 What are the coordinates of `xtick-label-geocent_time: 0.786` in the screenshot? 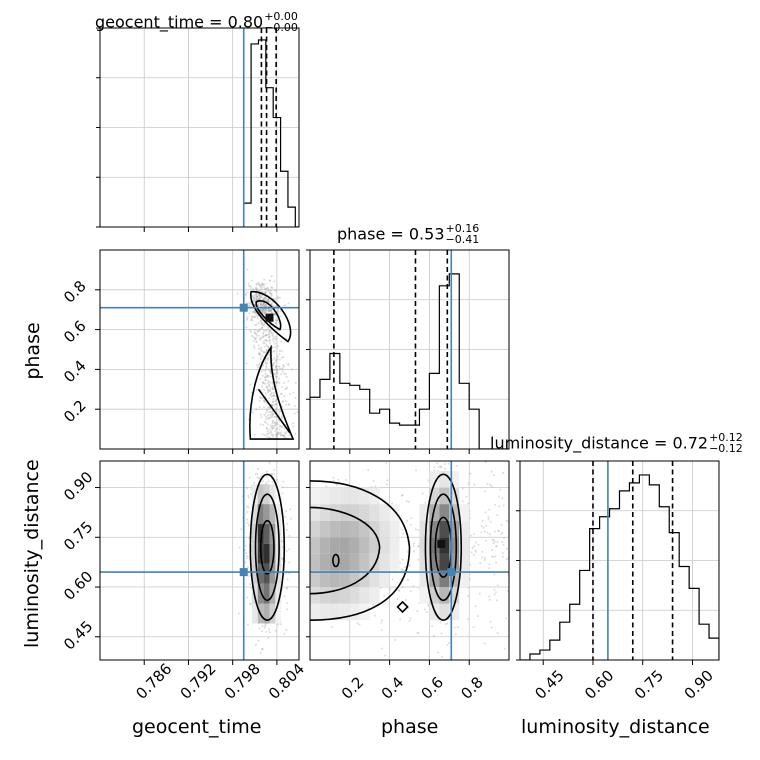 It's located at (153, 681).